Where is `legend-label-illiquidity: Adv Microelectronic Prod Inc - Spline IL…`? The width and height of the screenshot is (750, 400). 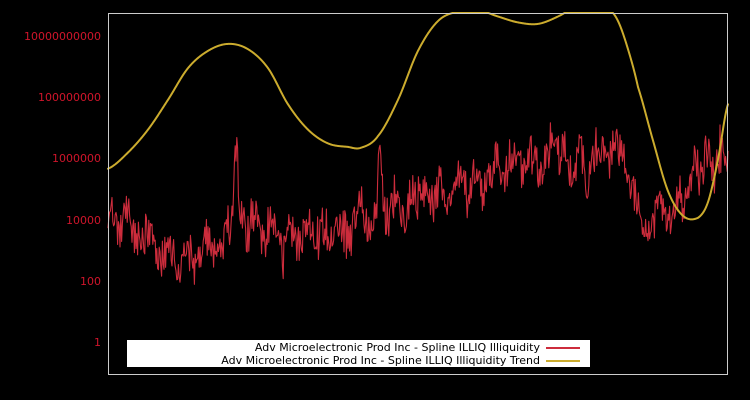 legend-label-illiquidity: Adv Microelectronic Prod Inc - Spline IL… is located at coordinates (397, 347).